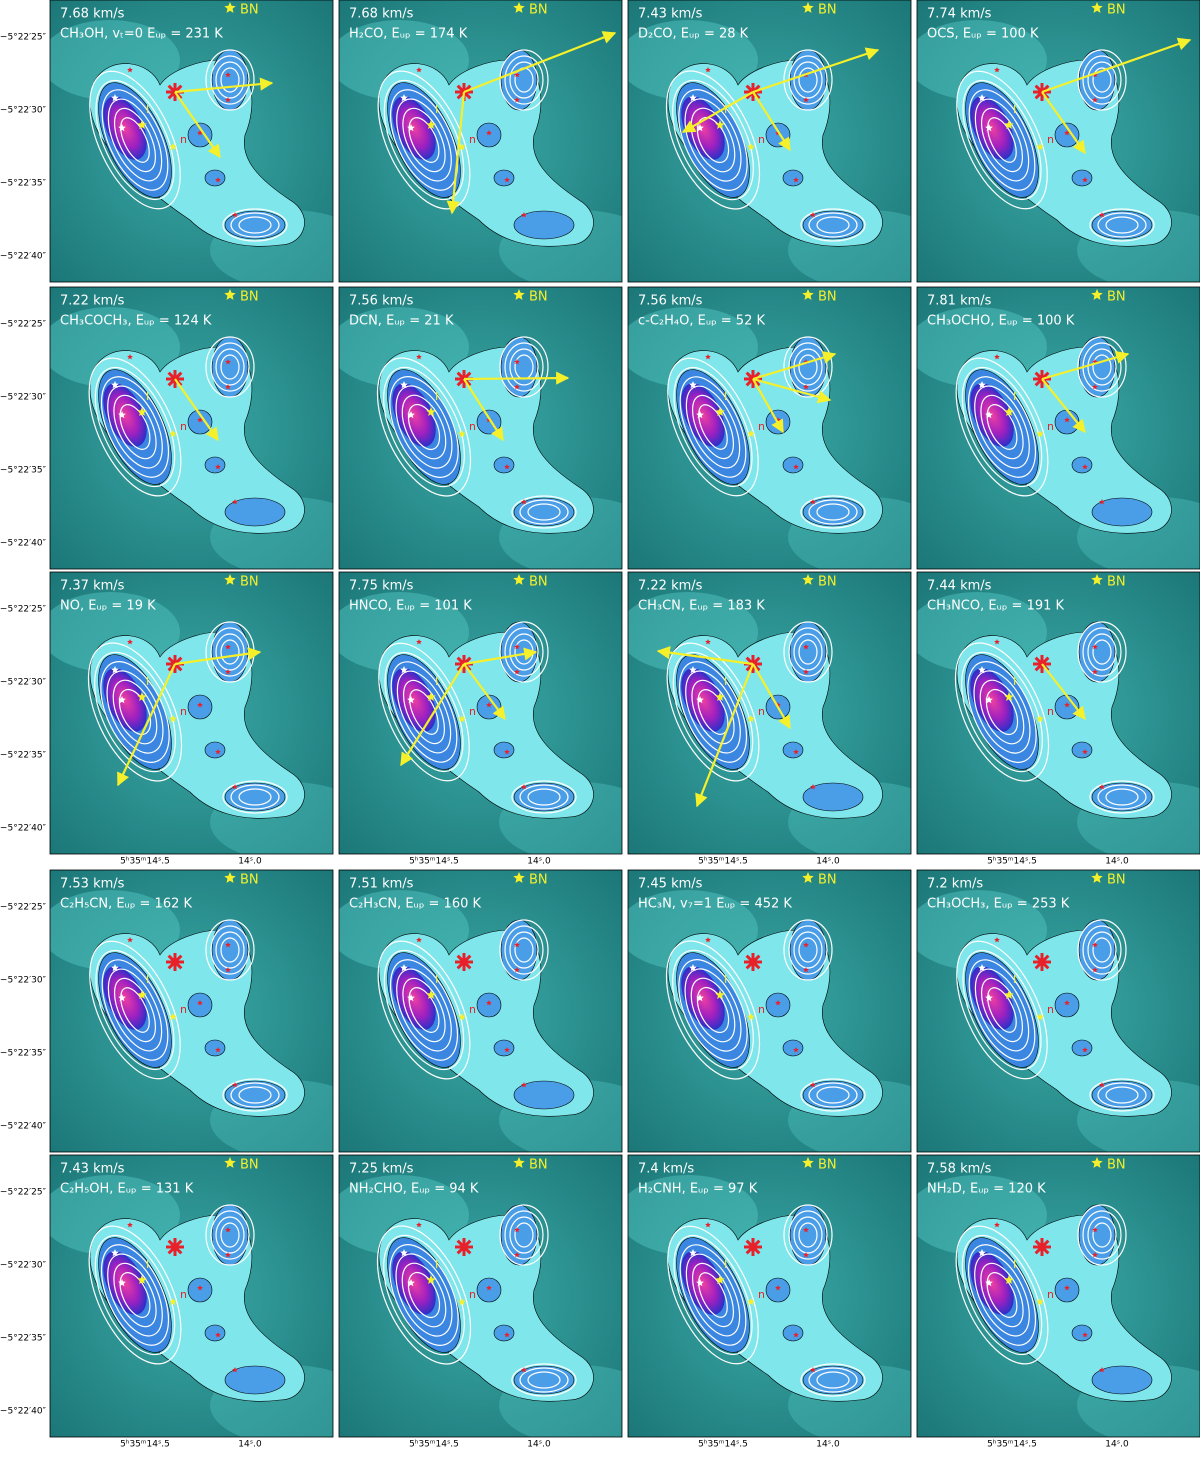  I want to click on y-tick-label: −5°22′30″, so click(23, 398).